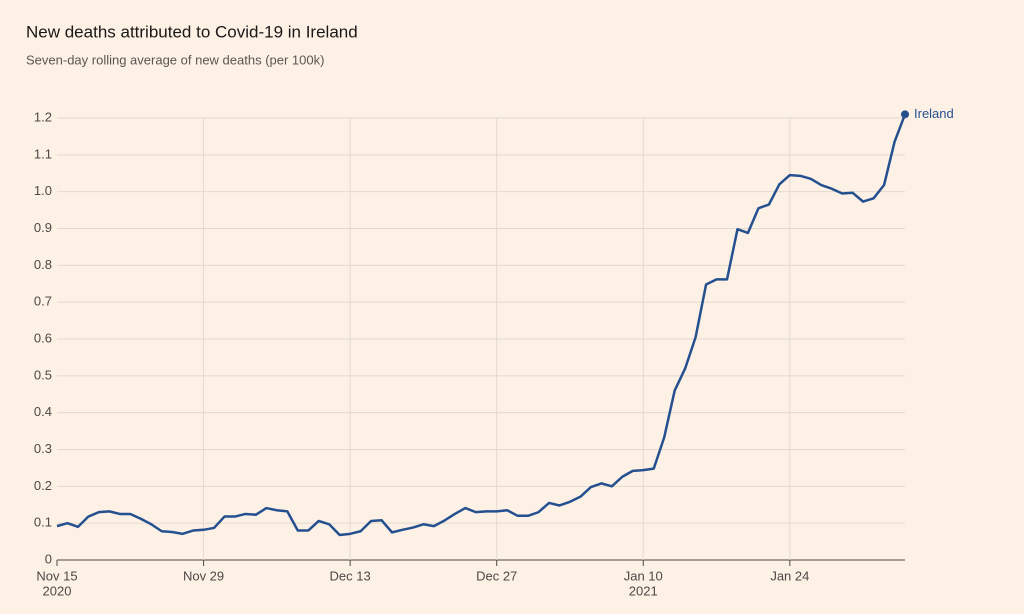 The image size is (1024, 614). Describe the element at coordinates (43, 116) in the screenshot. I see `y-tick-label: 1.2` at that location.